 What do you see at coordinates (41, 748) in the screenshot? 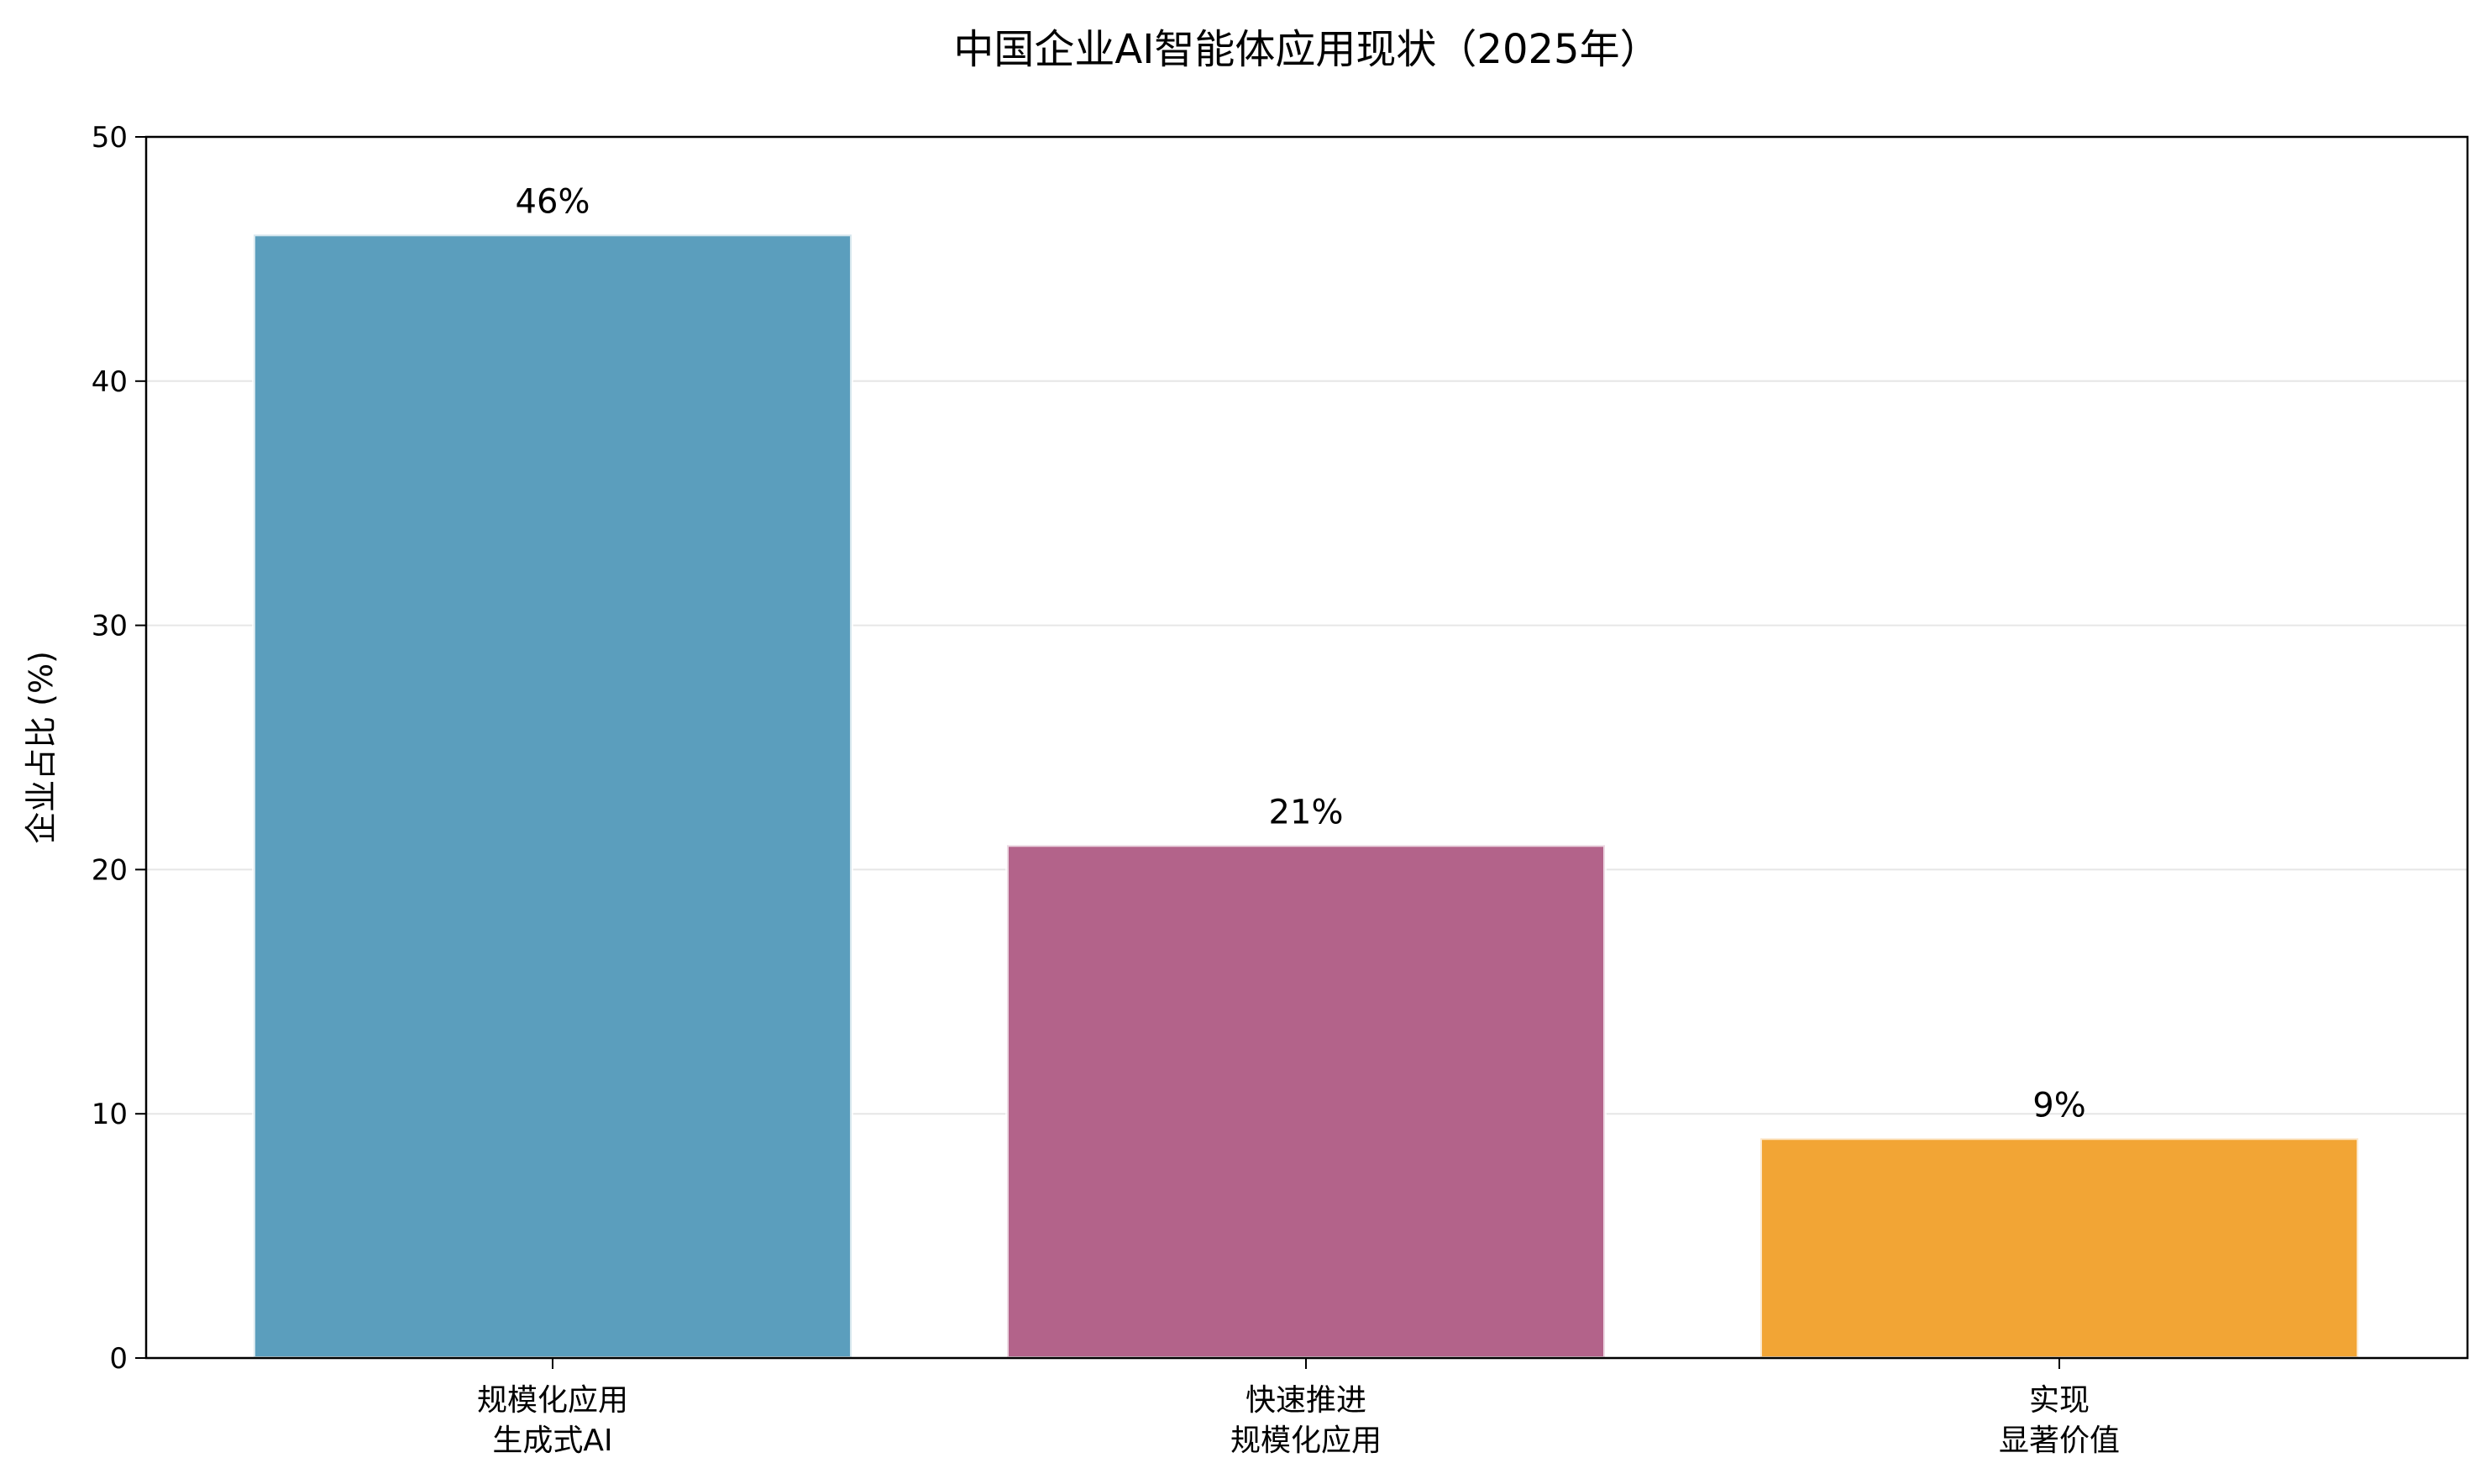
I see `y-axis-label: 企业占比 (%)` at bounding box center [41, 748].